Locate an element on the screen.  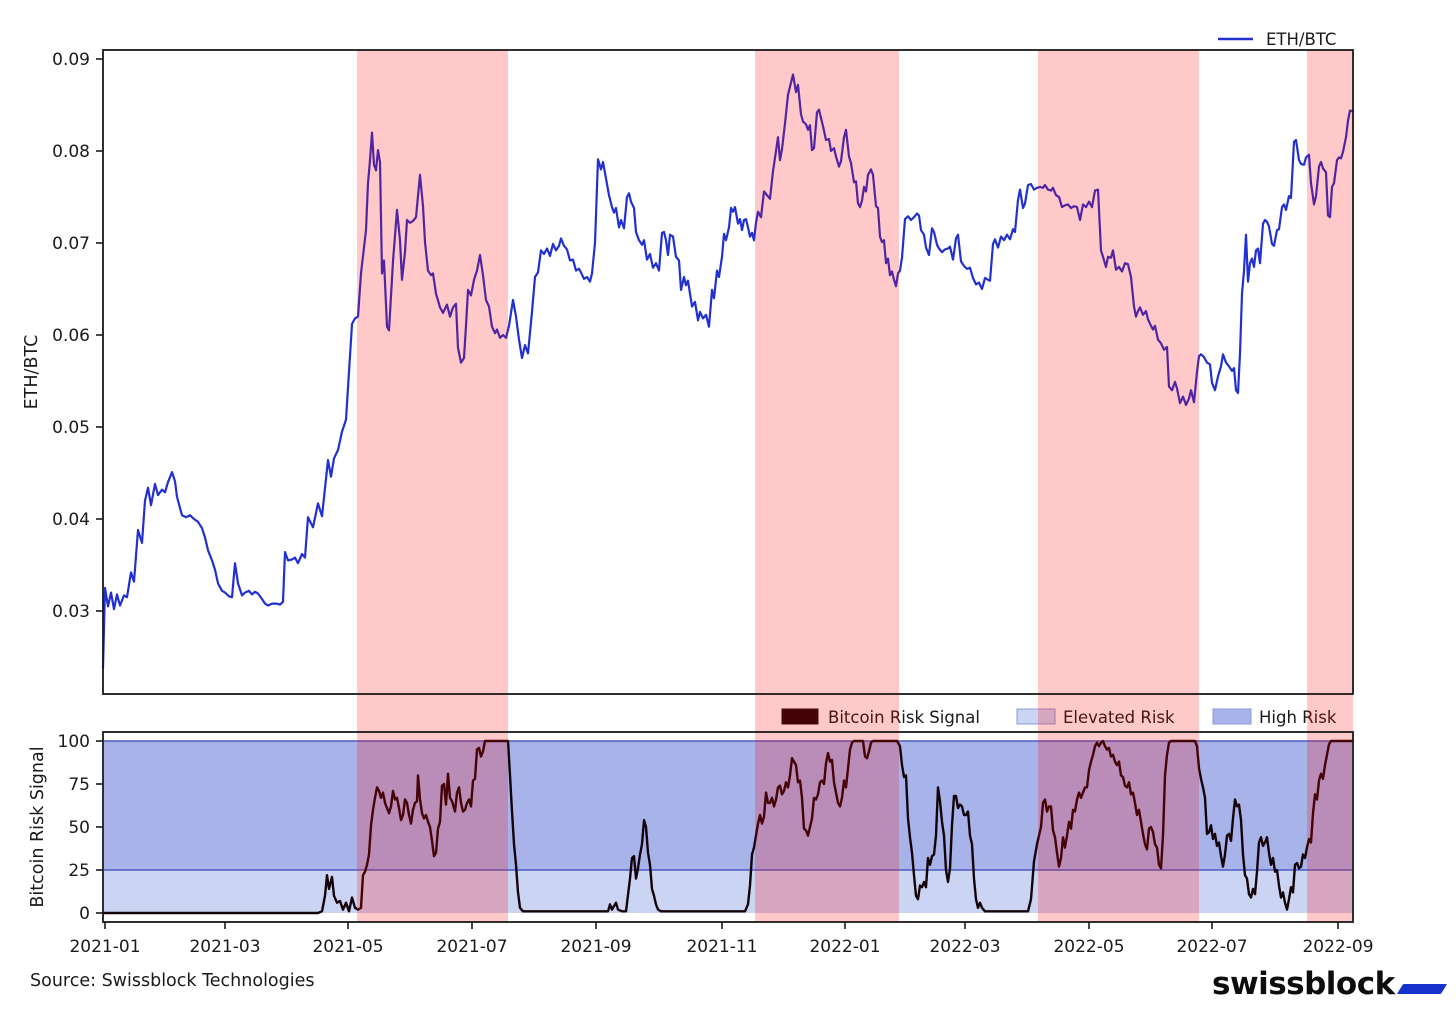
y-tick-label: 100 is located at coordinates (74, 742).